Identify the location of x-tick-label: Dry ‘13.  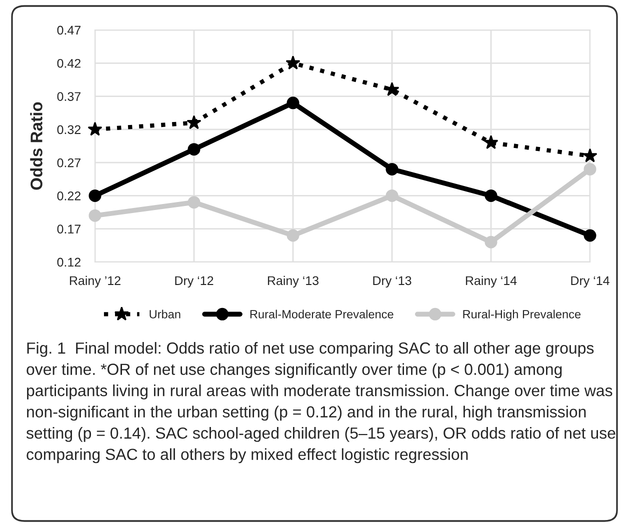
(392, 282).